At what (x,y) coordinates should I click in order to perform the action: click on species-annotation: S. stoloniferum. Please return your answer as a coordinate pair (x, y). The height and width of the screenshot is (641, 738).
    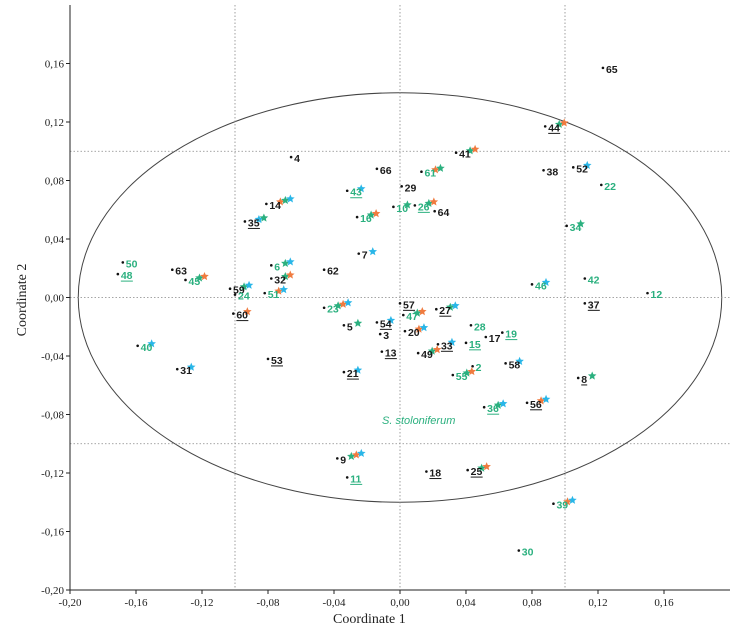
    Looking at the image, I should click on (419, 421).